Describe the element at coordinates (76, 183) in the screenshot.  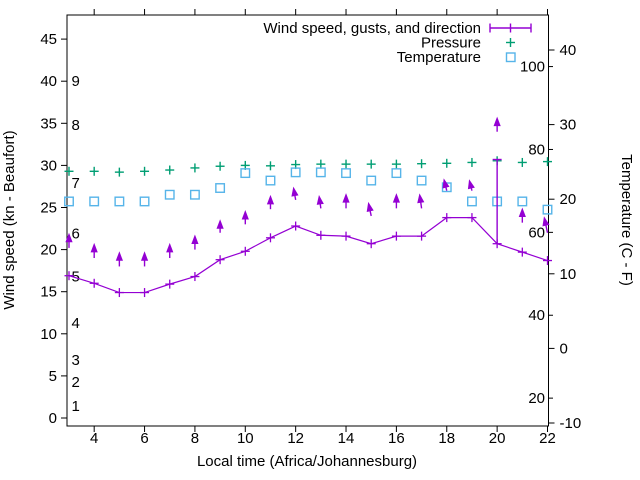
I see `beaufort-label: 7` at that location.